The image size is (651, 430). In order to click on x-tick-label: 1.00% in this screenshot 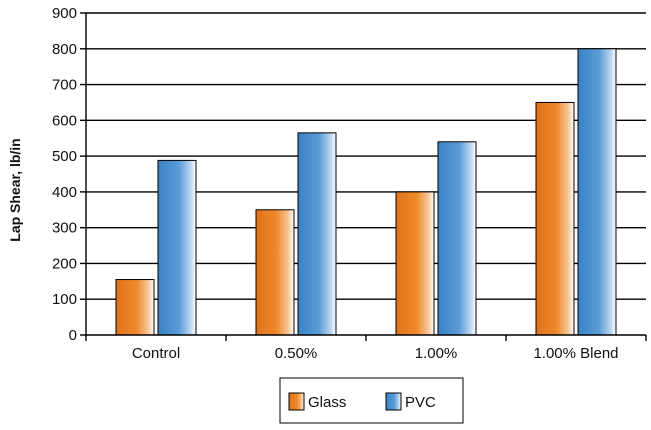, I will do `click(436, 353)`.